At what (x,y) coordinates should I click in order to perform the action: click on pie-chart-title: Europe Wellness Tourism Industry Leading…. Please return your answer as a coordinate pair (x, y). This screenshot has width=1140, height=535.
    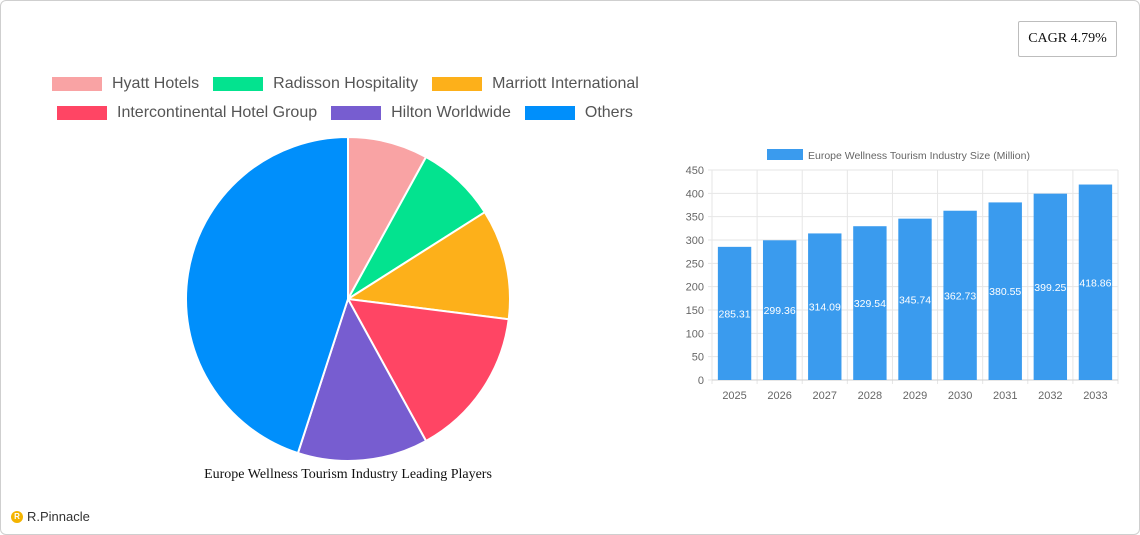
    Looking at the image, I should click on (348, 474).